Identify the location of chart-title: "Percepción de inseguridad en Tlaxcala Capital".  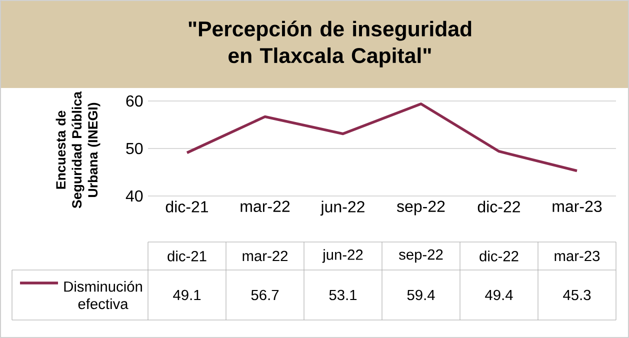
(330, 44).